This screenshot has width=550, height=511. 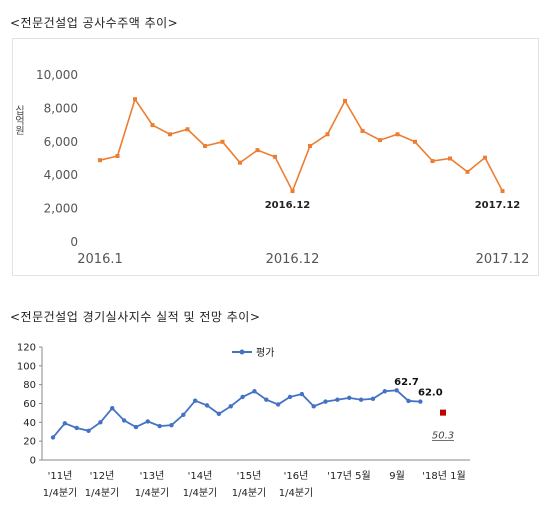 I want to click on chart1-xtick-label: 2016.12, so click(x=293, y=259).